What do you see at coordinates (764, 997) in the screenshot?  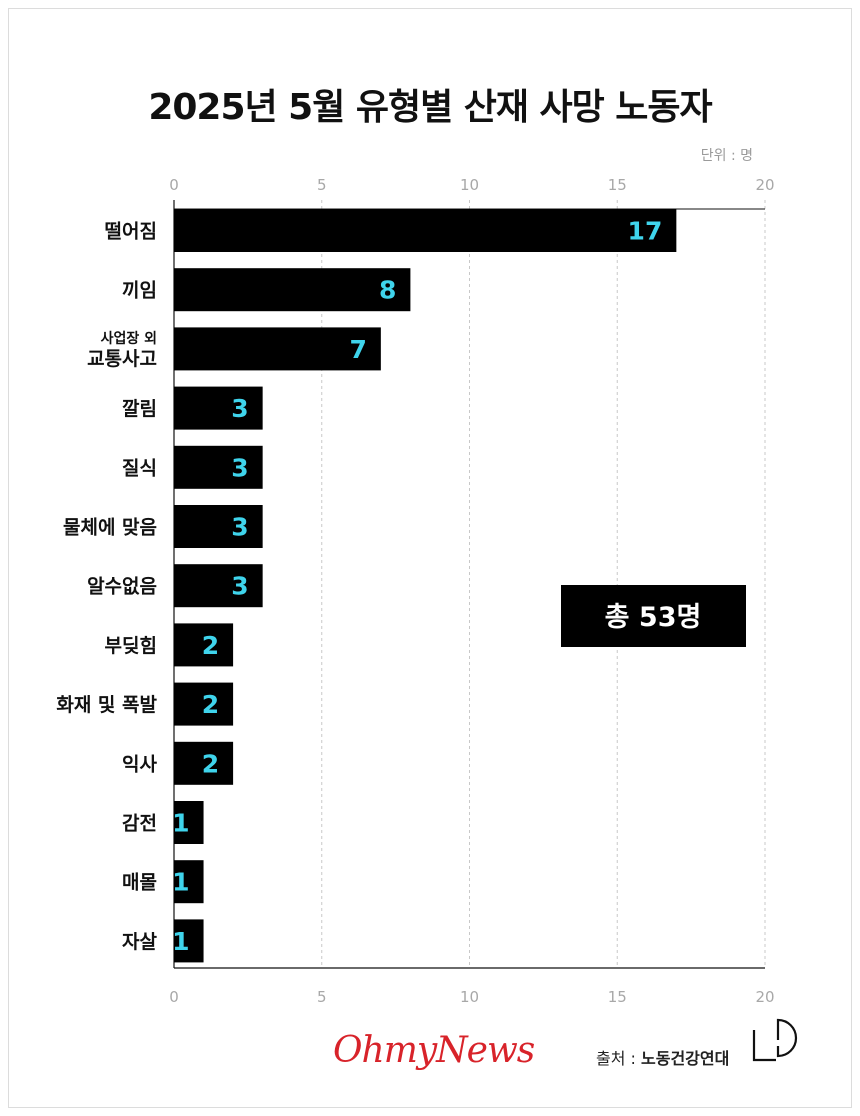 I see `x-tick-label-bottom: 20` at bounding box center [764, 997].